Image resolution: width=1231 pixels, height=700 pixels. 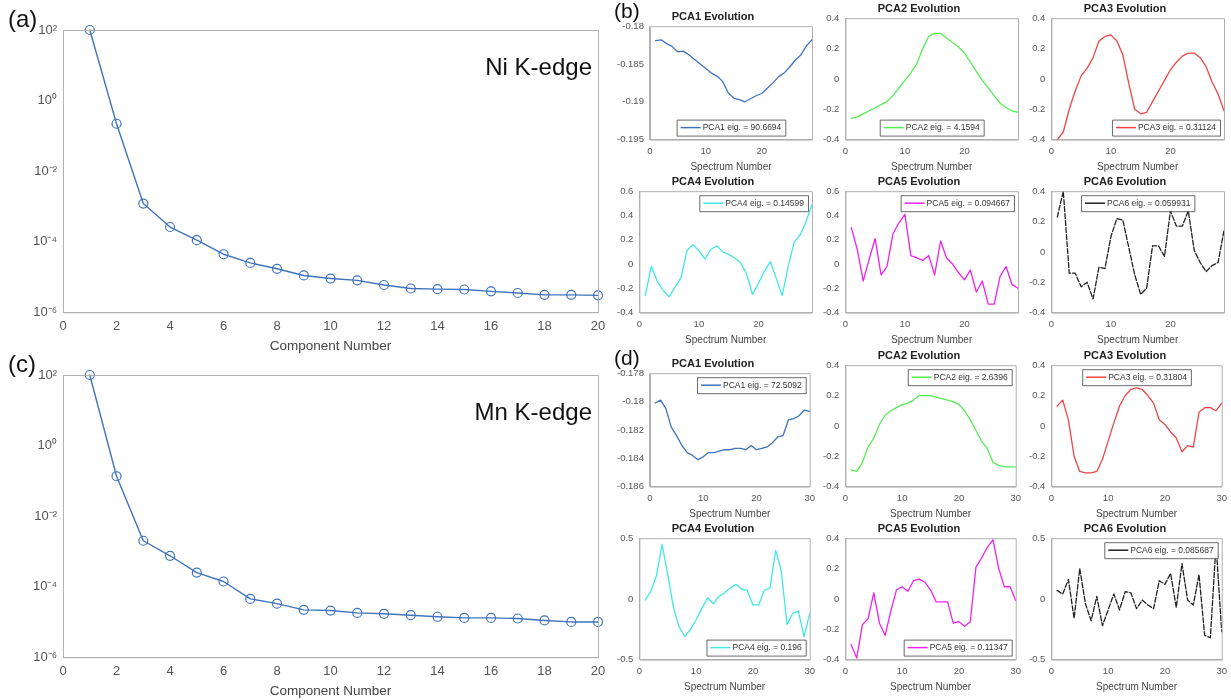 What do you see at coordinates (630, 63) in the screenshot?
I see `y-tick-label: -0.185` at bounding box center [630, 63].